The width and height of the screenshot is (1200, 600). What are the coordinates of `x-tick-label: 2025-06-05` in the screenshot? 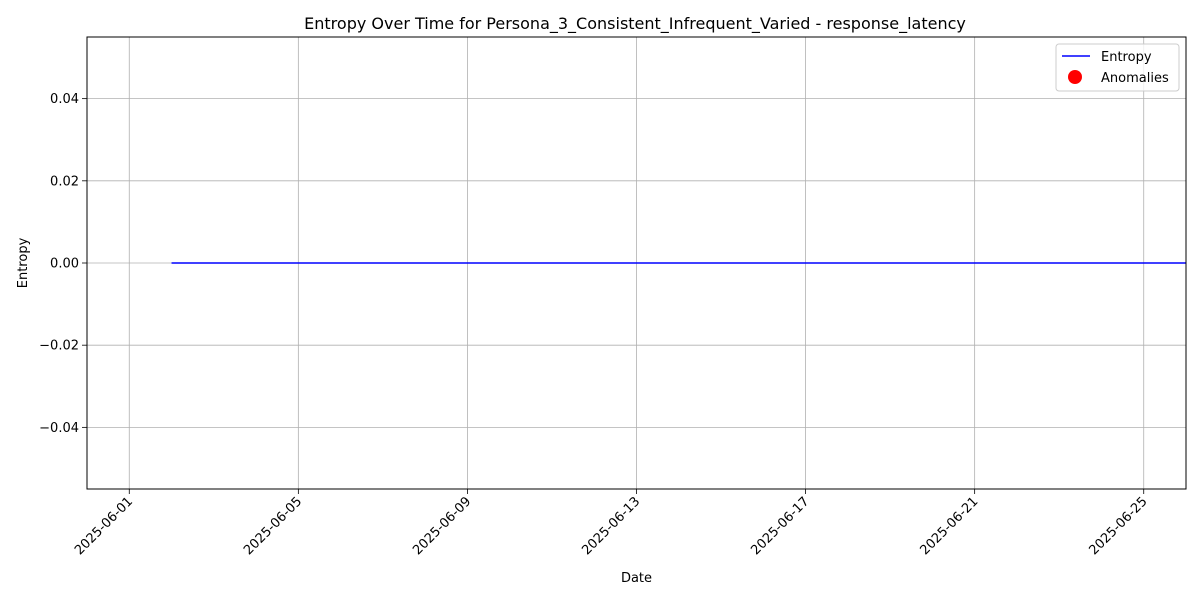 It's located at (273, 526).